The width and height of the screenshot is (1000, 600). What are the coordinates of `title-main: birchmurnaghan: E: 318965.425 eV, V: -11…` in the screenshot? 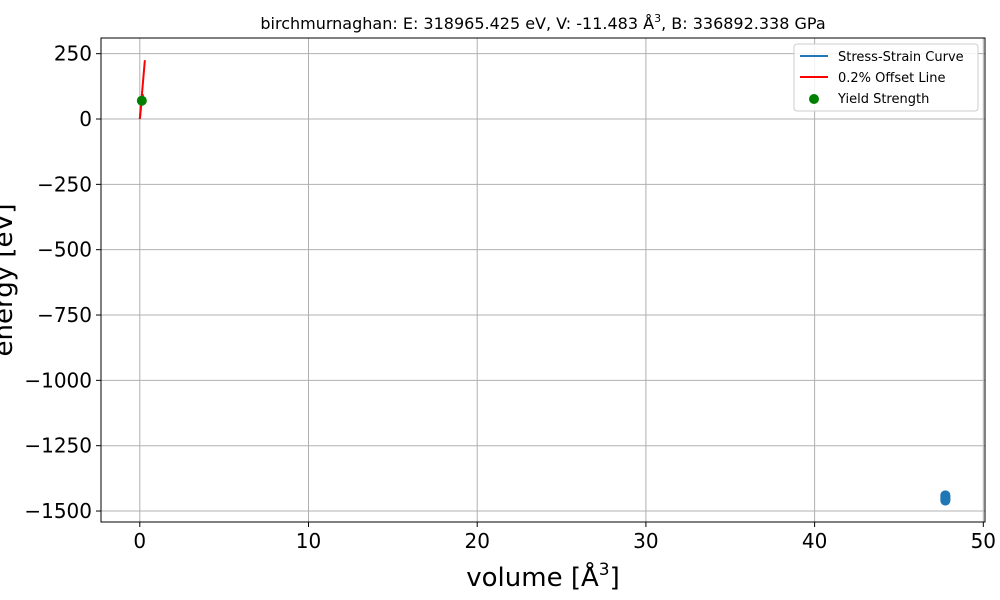 It's located at (457, 23).